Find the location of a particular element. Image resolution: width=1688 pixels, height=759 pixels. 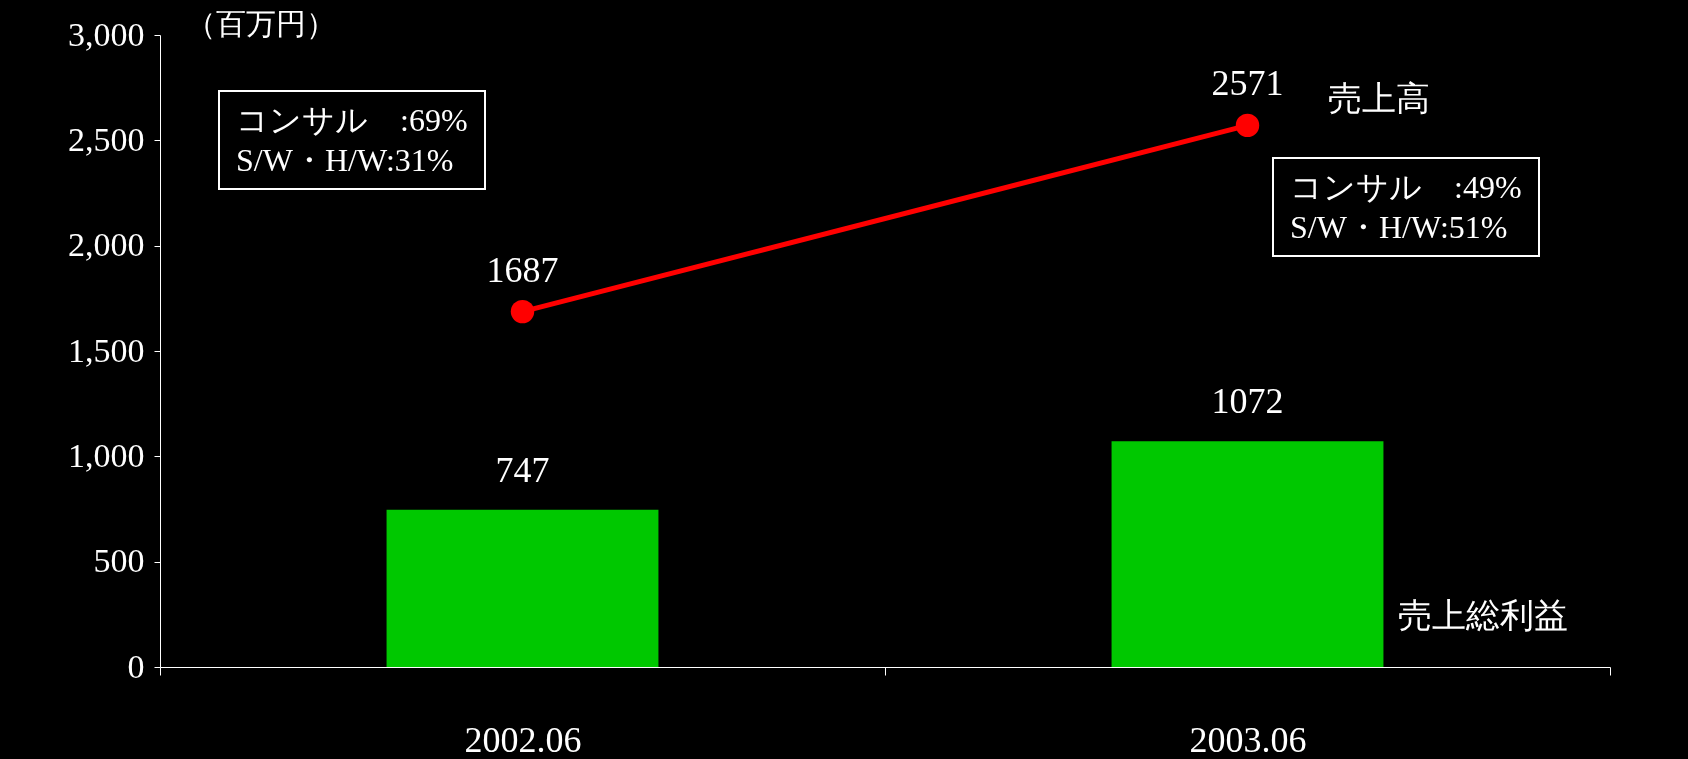

annotation: S/W・H/W:31% is located at coordinates (345, 160).